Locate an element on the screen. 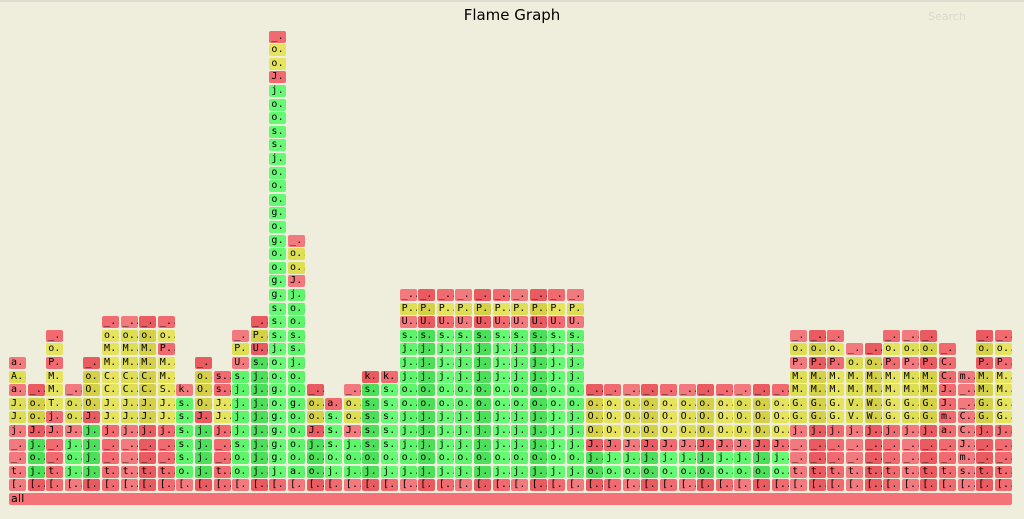 The height and width of the screenshot is (519, 1024). frame: V.. is located at coordinates (854, 417).